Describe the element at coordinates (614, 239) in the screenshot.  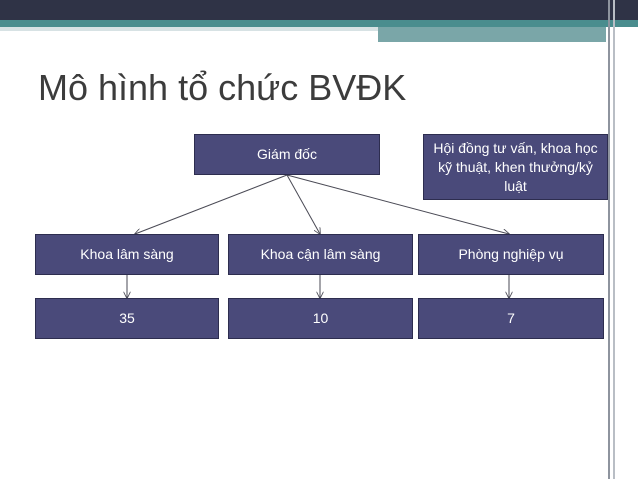
I see `right-edge-line-light` at that location.